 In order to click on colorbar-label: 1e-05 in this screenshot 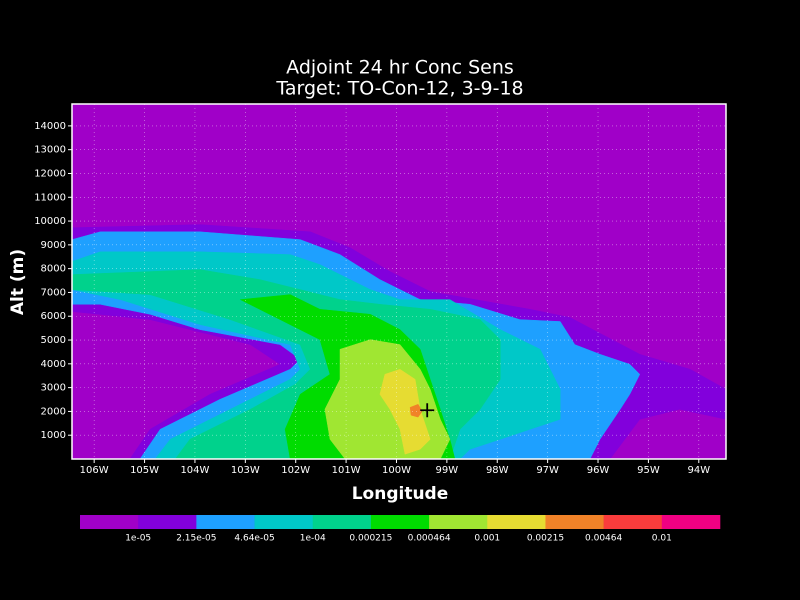, I will do `click(138, 539)`.